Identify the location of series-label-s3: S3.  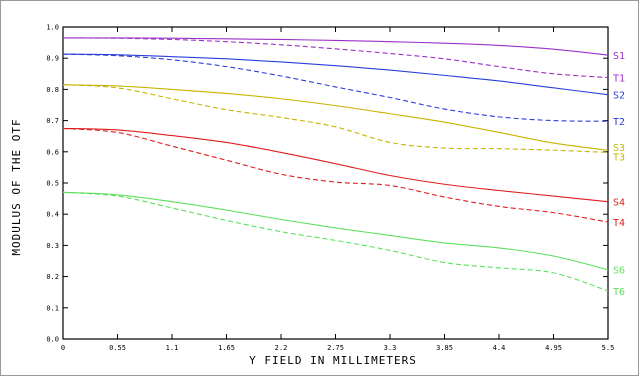
(619, 148).